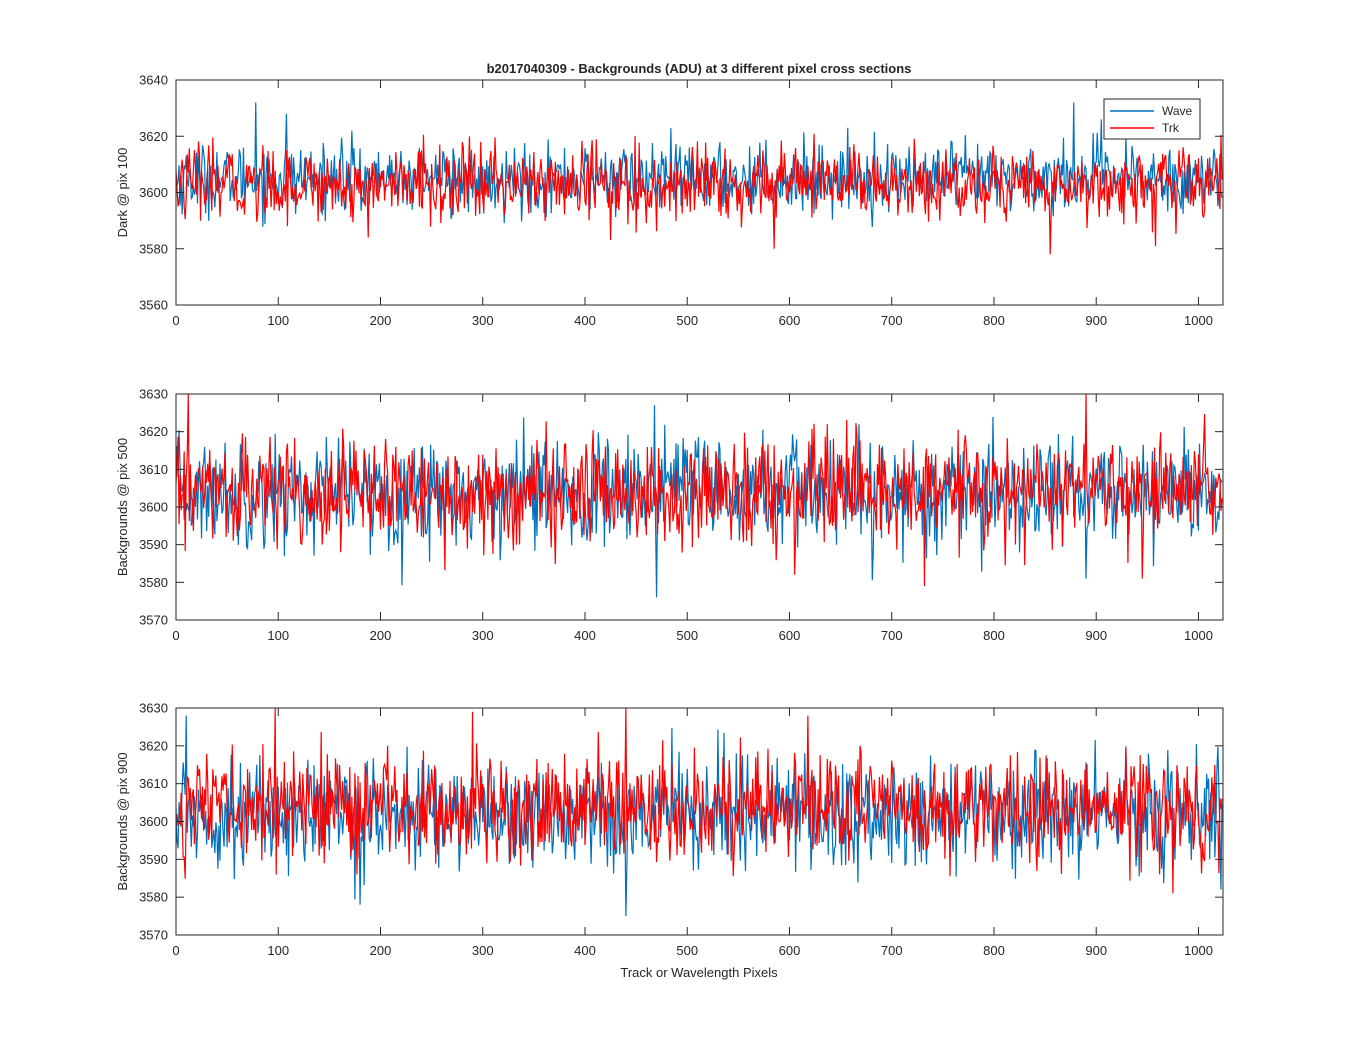  What do you see at coordinates (1171, 128) in the screenshot?
I see `legend-label-trk: Trk` at bounding box center [1171, 128].